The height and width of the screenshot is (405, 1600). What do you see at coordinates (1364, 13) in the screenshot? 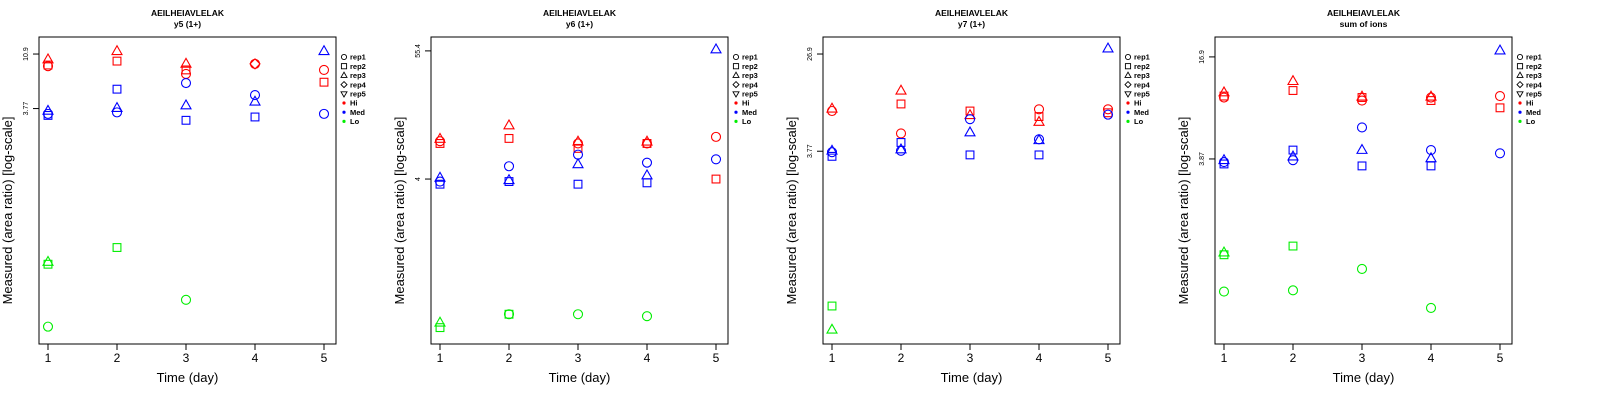
I see `chart-title: AEILHEIAVLELAK` at bounding box center [1364, 13].